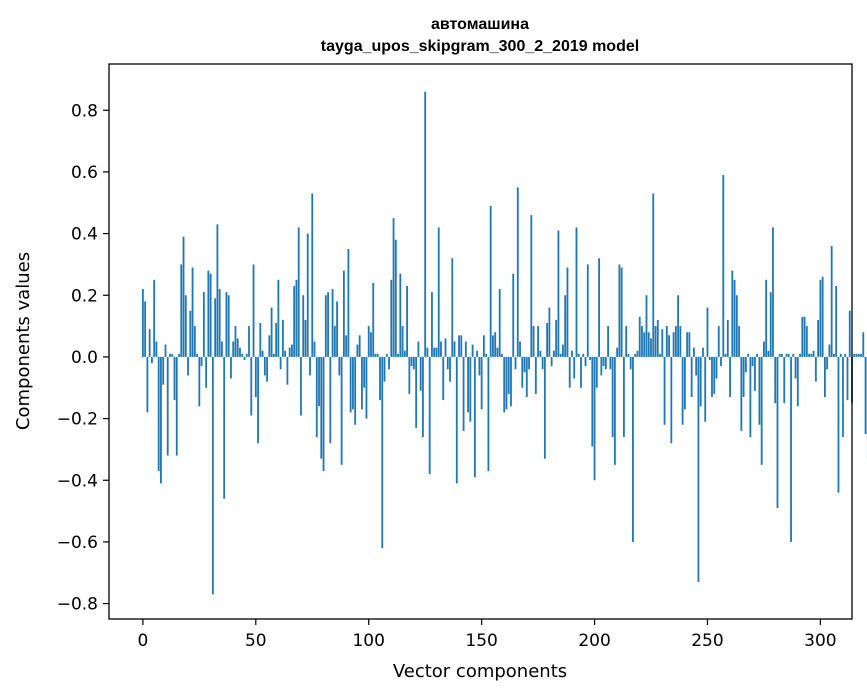 The image size is (867, 696). I want to click on y-tick-label: −0.8, so click(77, 605).